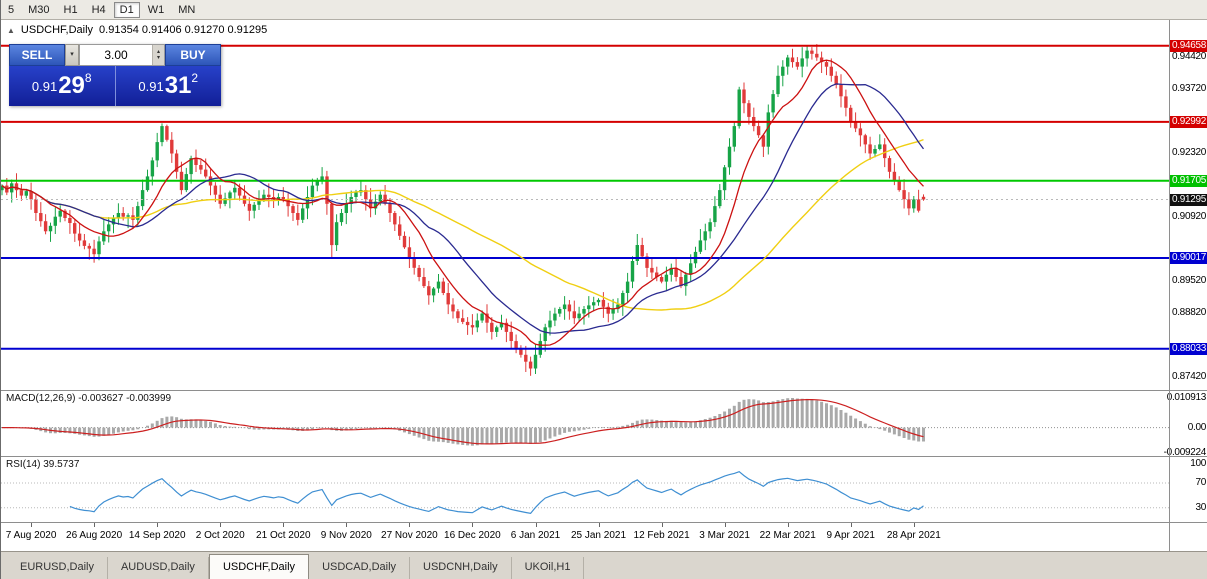 This screenshot has width=1207, height=579. I want to click on time-axis-date-label: 14 Sep 2020, so click(157, 535).